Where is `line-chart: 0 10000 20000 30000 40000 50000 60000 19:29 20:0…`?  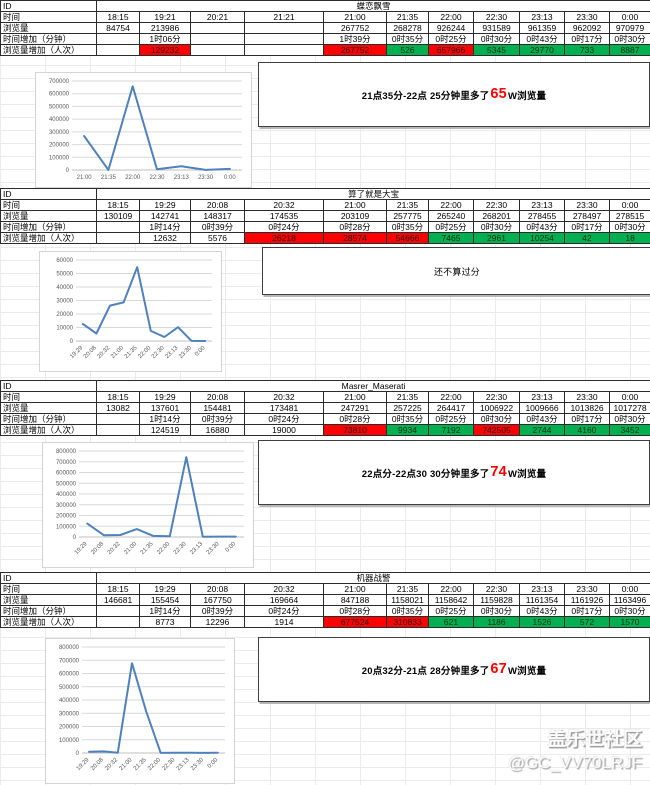 line-chart: 0 10000 20000 30000 40000 50000 60000 19:29 20:0… is located at coordinates (130, 311).